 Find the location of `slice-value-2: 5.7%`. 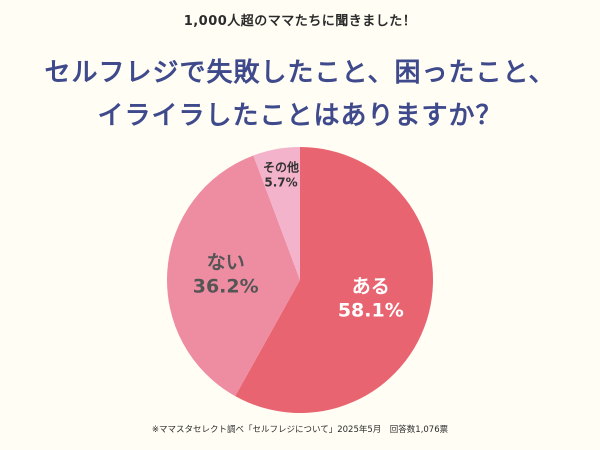

slice-value-2: 5.7% is located at coordinates (280, 183).